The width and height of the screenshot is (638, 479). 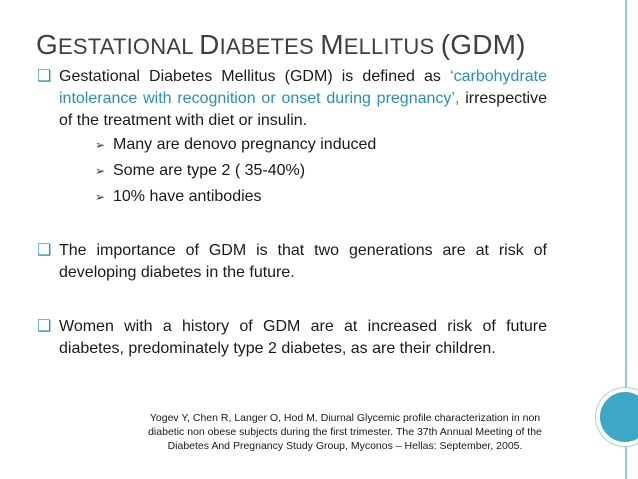 I want to click on sub-item: ➢ Many are denovo pregnancy induced, so click(x=236, y=144).